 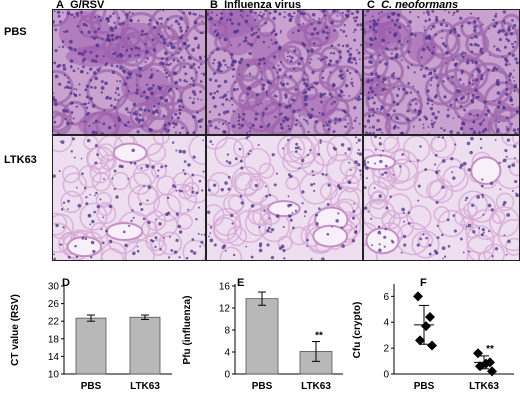 What do you see at coordinates (214, 5) in the screenshot?
I see `panel-b-letter: B` at bounding box center [214, 5].